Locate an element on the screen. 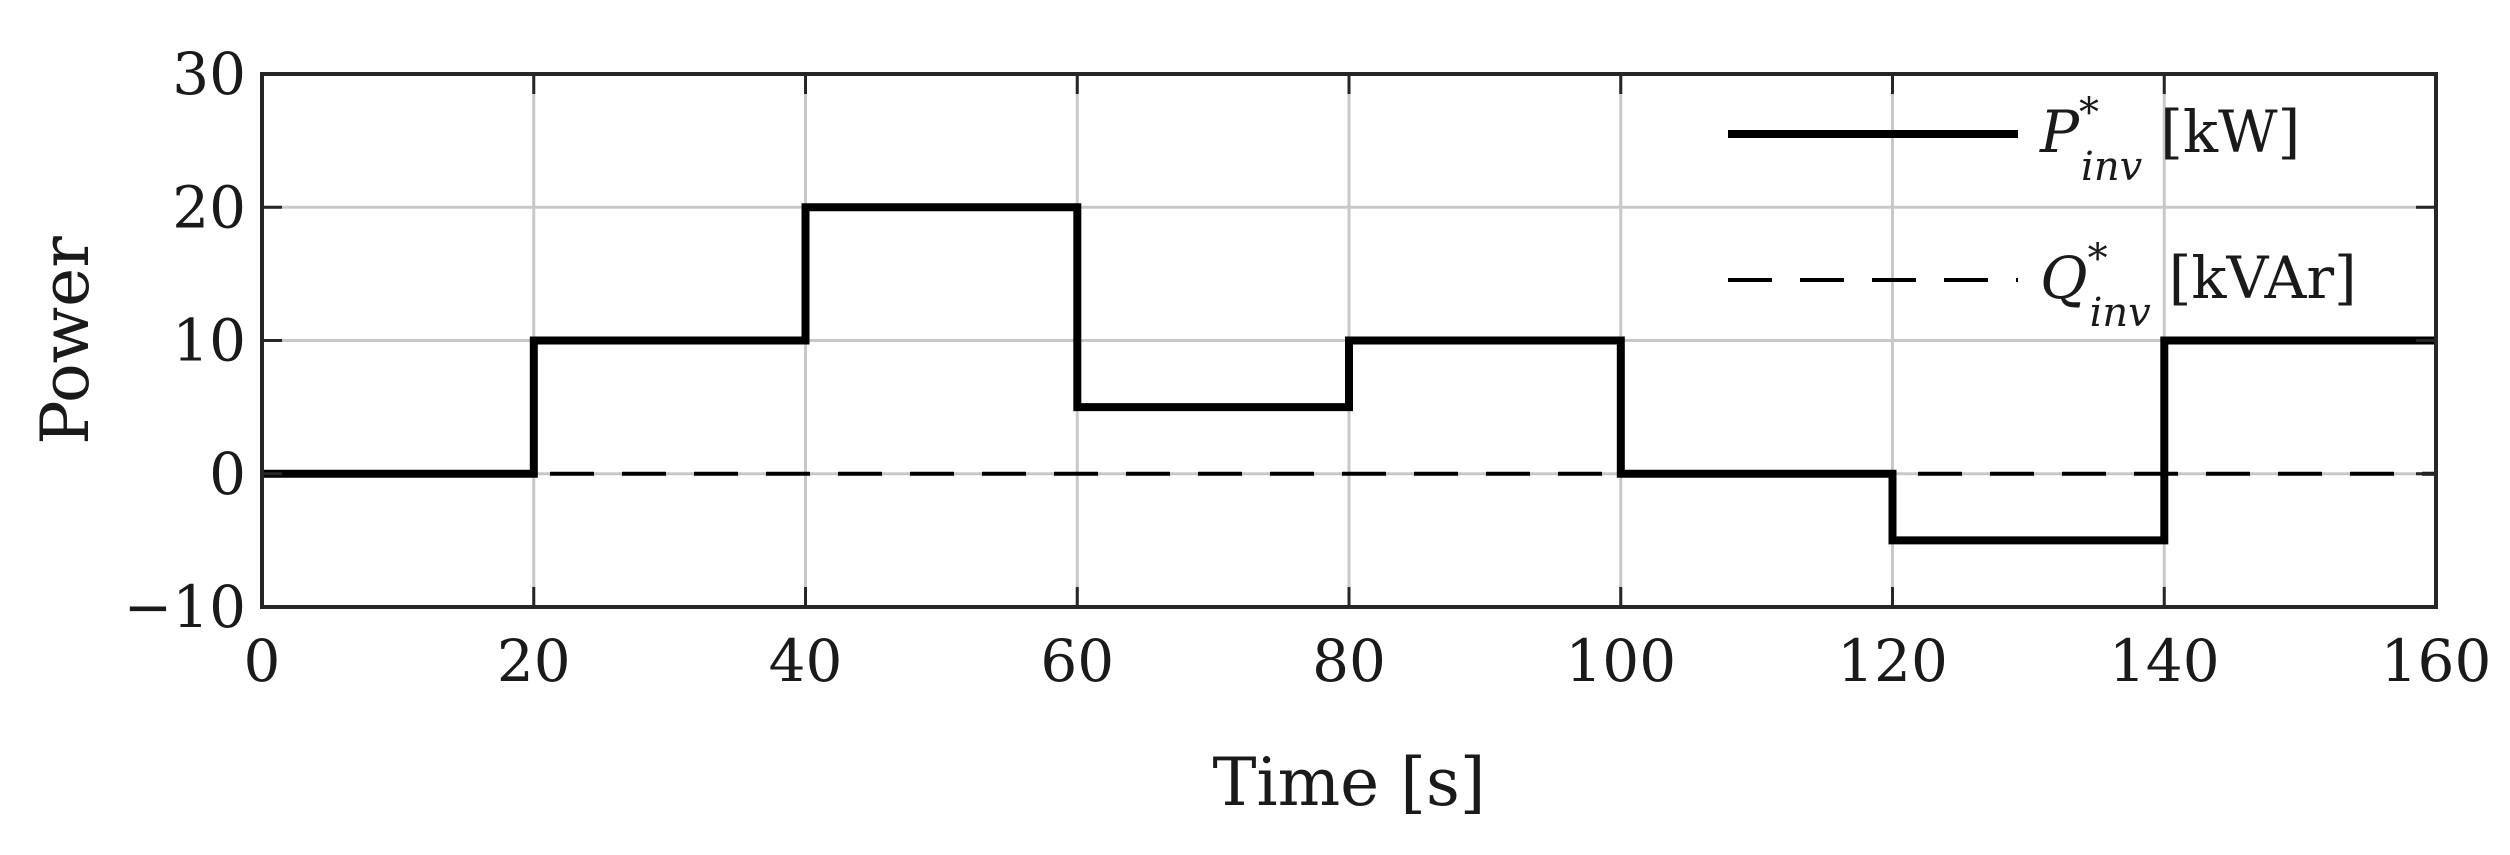 The height and width of the screenshot is (855, 2510). x-tick-label: 120 is located at coordinates (1892, 661).